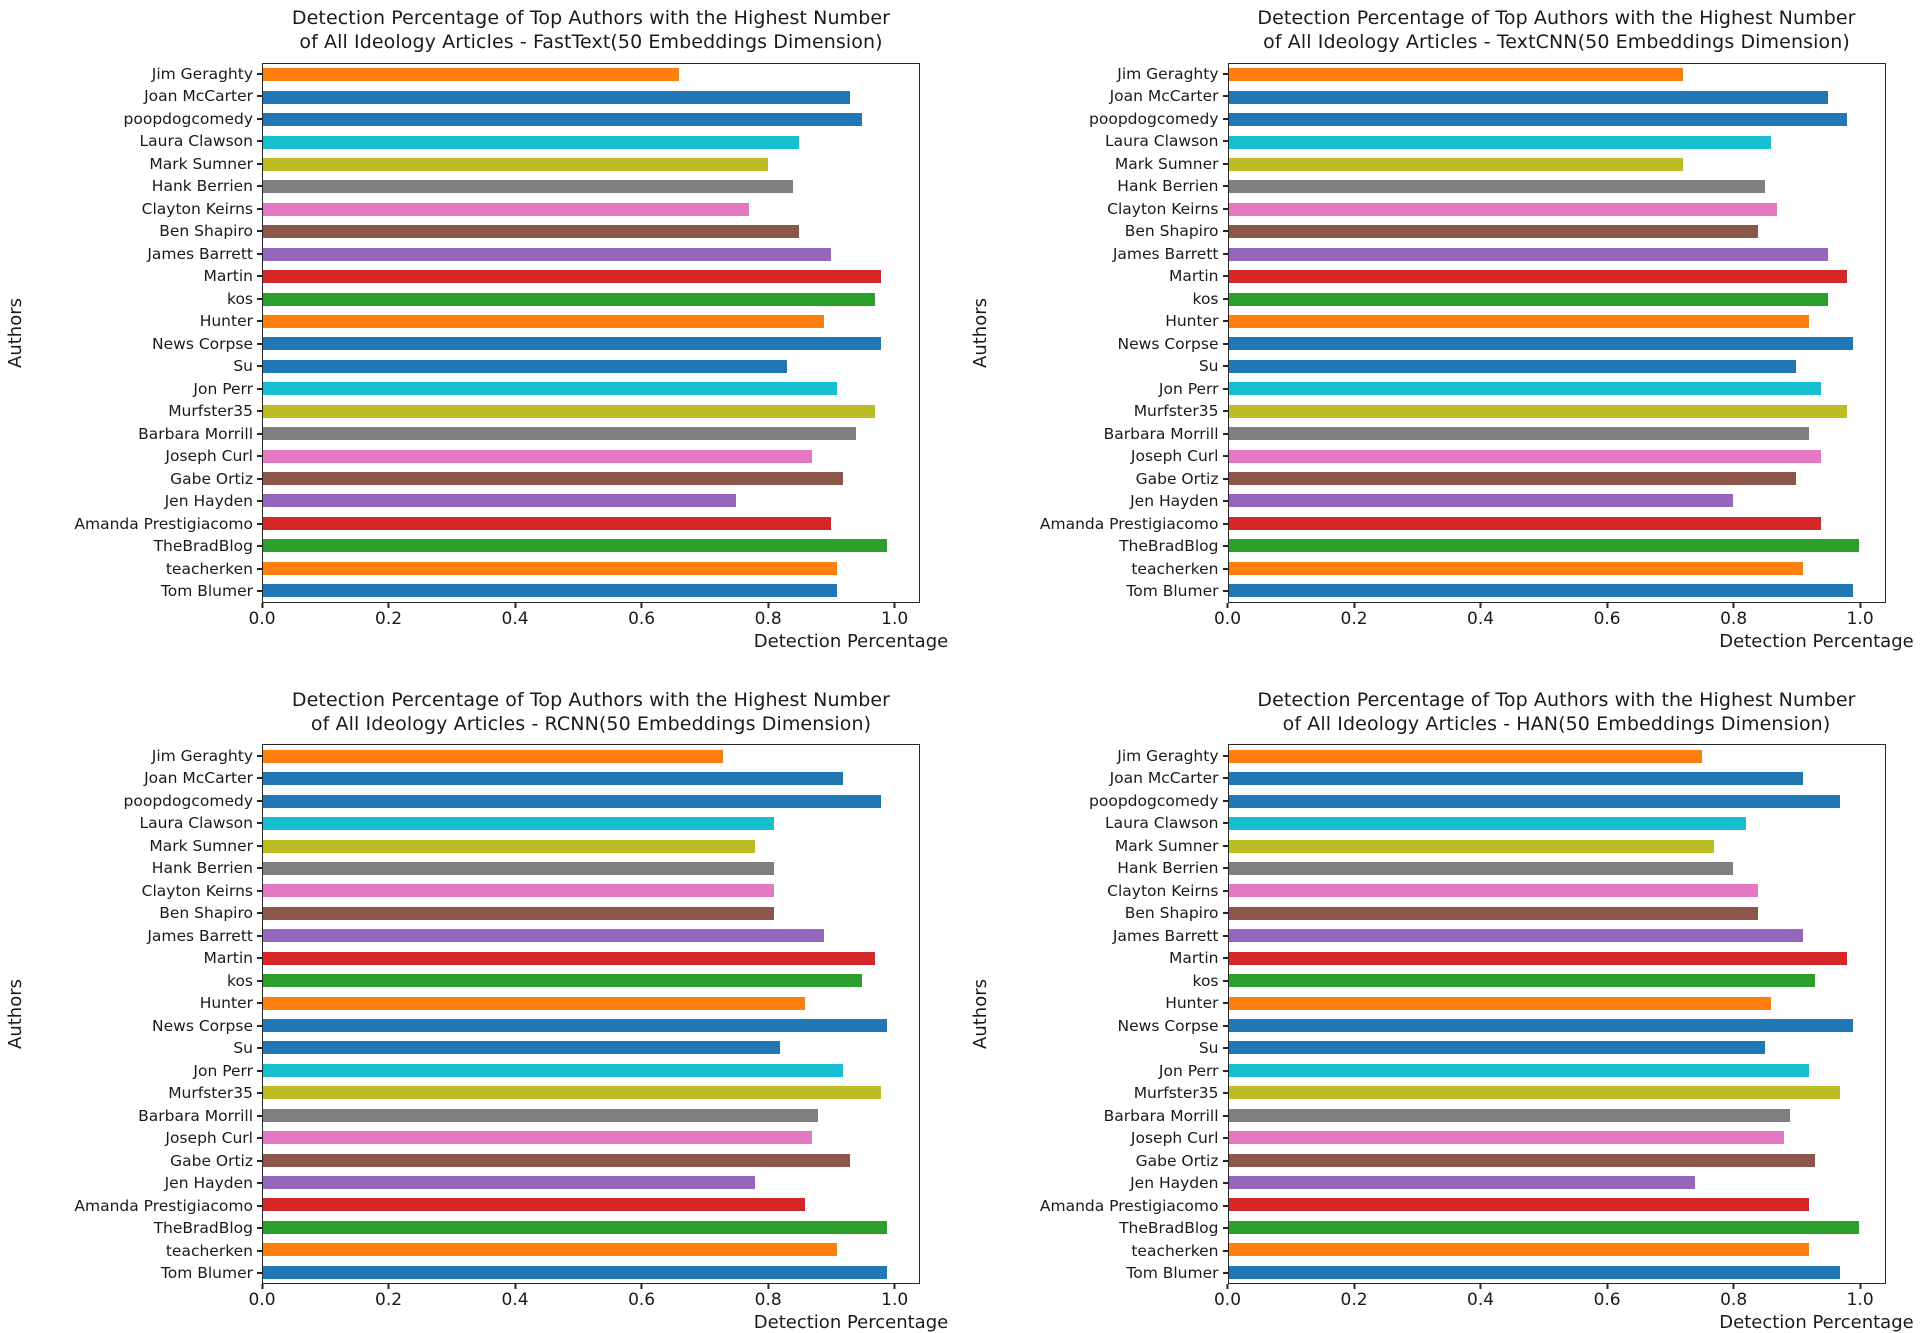 Image resolution: width=1923 pixels, height=1333 pixels. What do you see at coordinates (1522, 1160) in the screenshot?
I see `bar-gabe-ortiz` at bounding box center [1522, 1160].